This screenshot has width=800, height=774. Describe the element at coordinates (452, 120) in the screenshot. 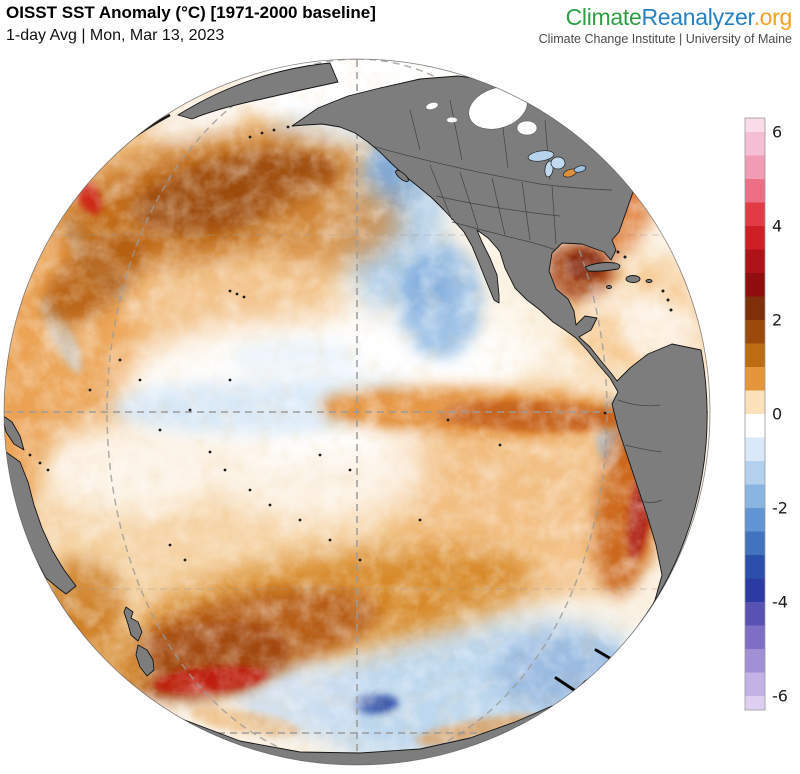

I see `great-slave-lake` at that location.